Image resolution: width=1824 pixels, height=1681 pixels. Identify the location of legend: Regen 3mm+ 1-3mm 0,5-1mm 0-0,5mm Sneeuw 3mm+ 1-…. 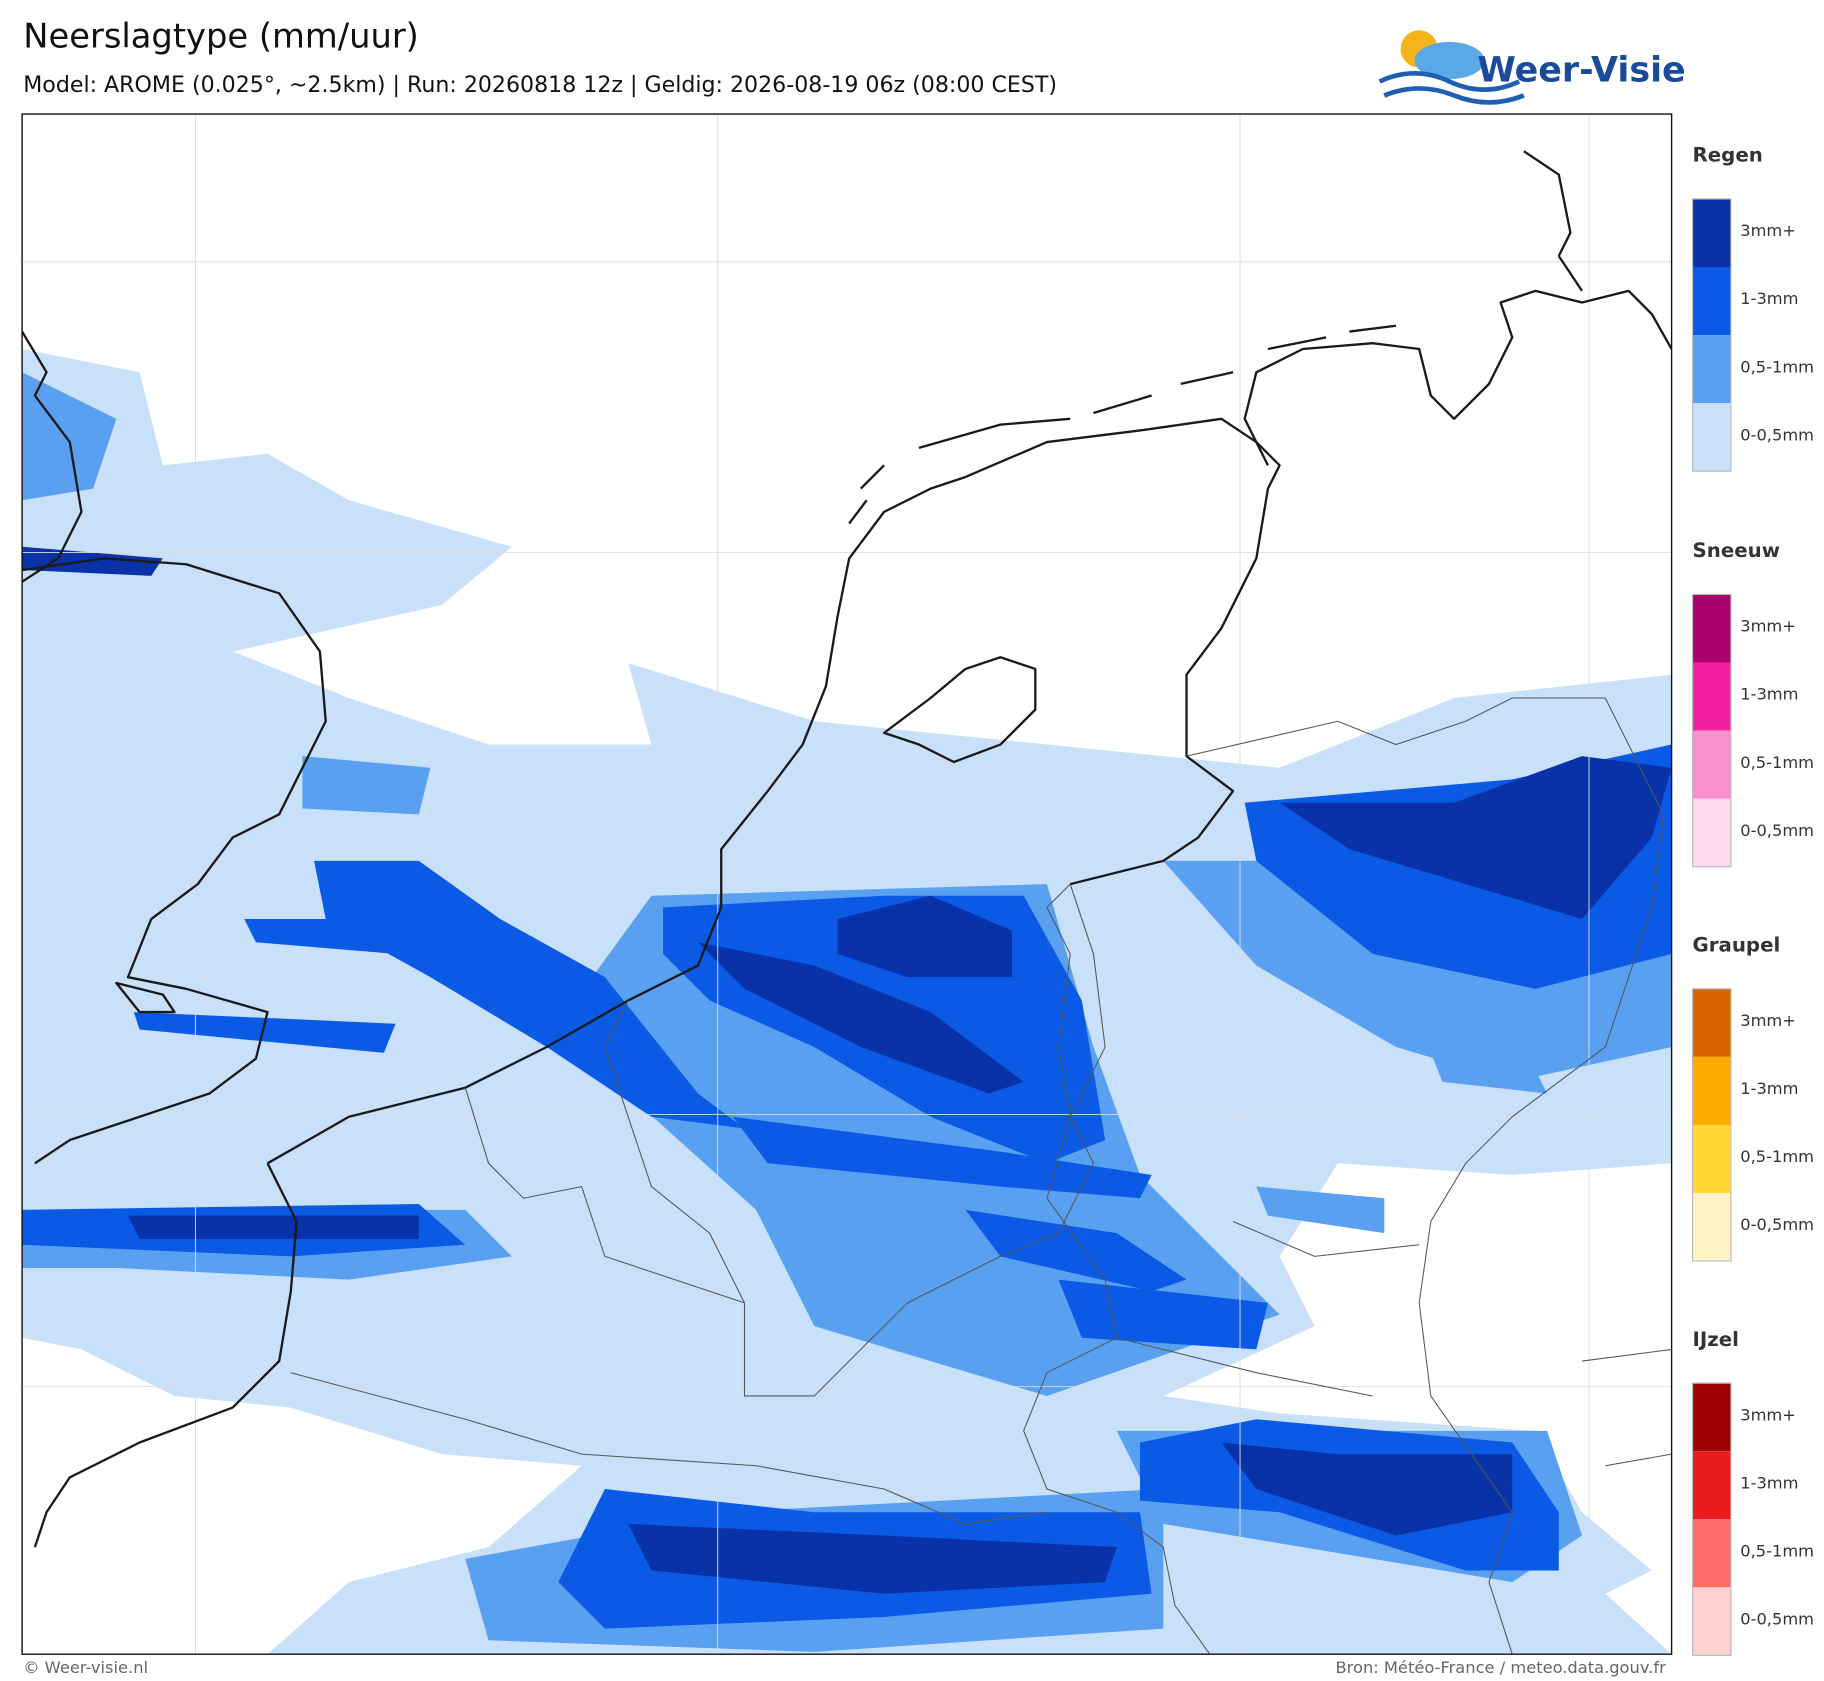
(1752, 900).